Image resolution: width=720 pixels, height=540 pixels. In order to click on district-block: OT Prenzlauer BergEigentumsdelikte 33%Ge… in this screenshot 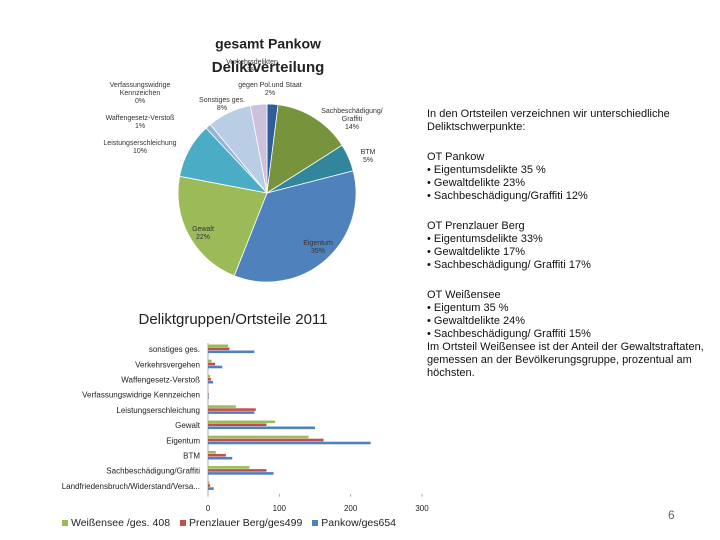, I will do `click(567, 246)`.